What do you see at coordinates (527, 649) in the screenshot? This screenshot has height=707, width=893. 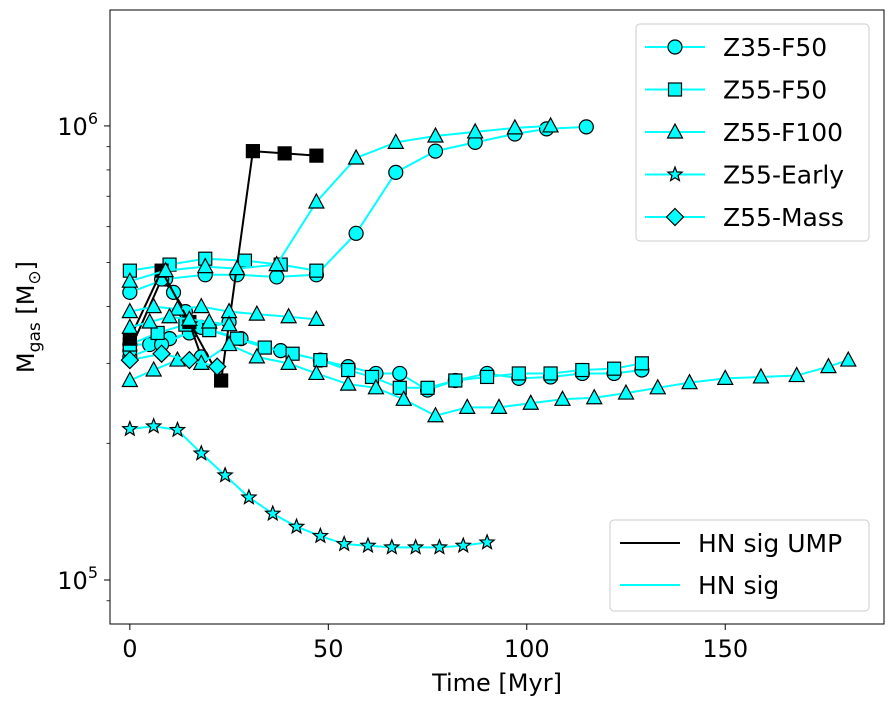 I see `x-tick-label: 100` at bounding box center [527, 649].